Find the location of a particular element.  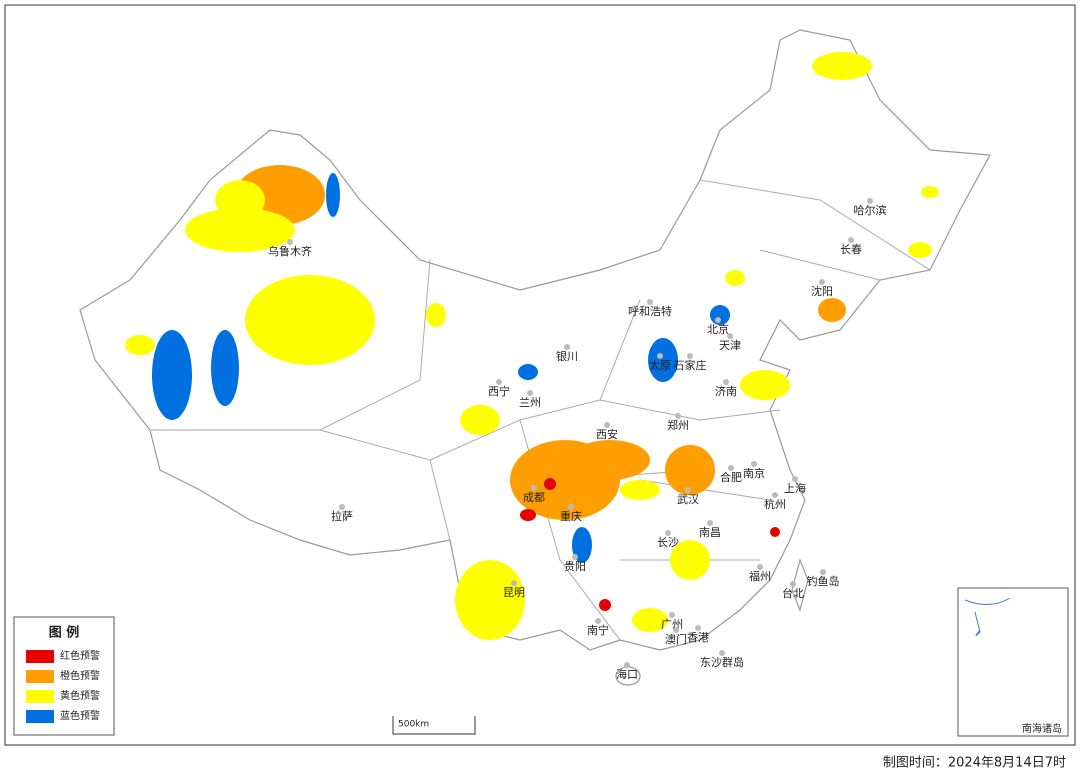

scale-label: 500km is located at coordinates (413, 725).